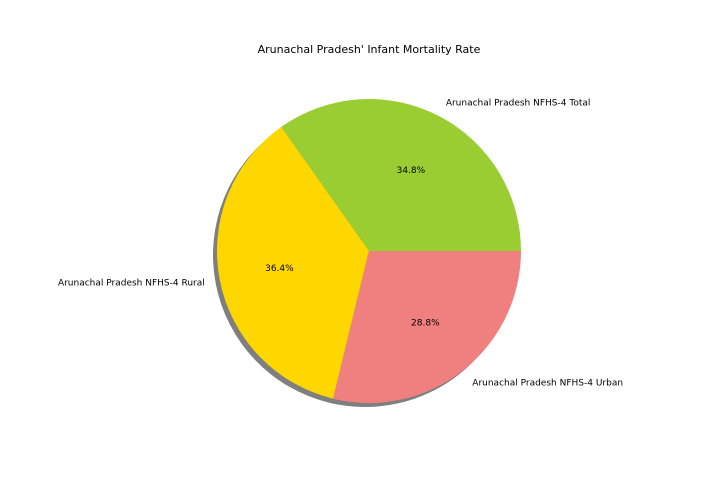 This screenshot has height=504, width=720. I want to click on slice-percent-arunachal-pradesh-nfhs-4-total: 34.8%, so click(411, 171).